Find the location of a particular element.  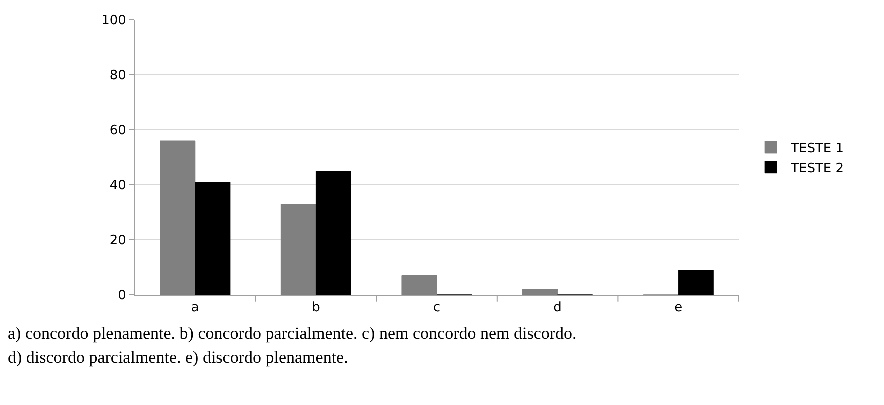

y-tick-label: 60 is located at coordinates (118, 131).